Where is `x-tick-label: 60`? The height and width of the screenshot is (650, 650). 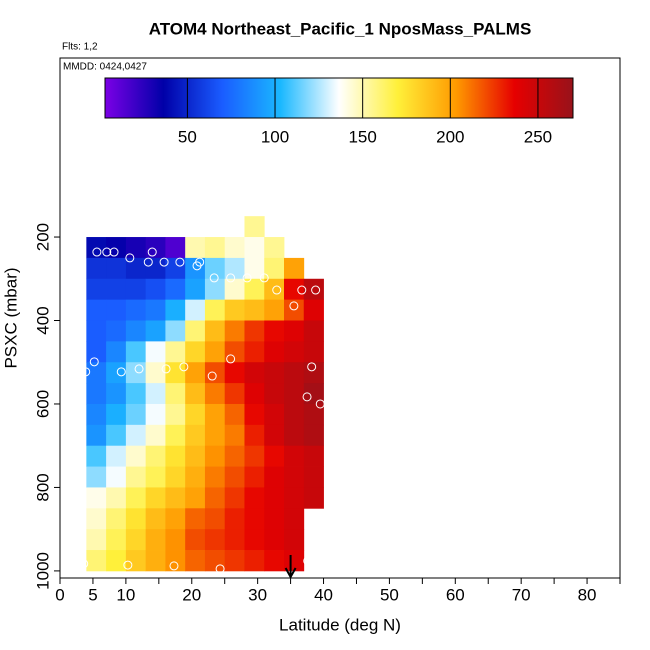
x-tick-label: 60 is located at coordinates (455, 594).